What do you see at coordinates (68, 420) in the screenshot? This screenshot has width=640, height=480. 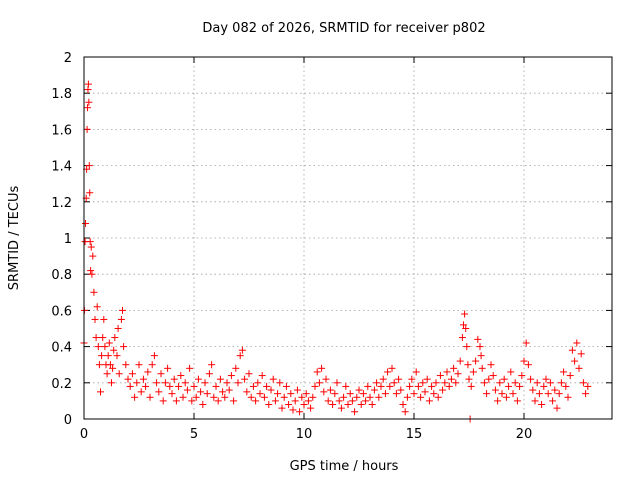 I see `y-tick-label: 0` at bounding box center [68, 420].